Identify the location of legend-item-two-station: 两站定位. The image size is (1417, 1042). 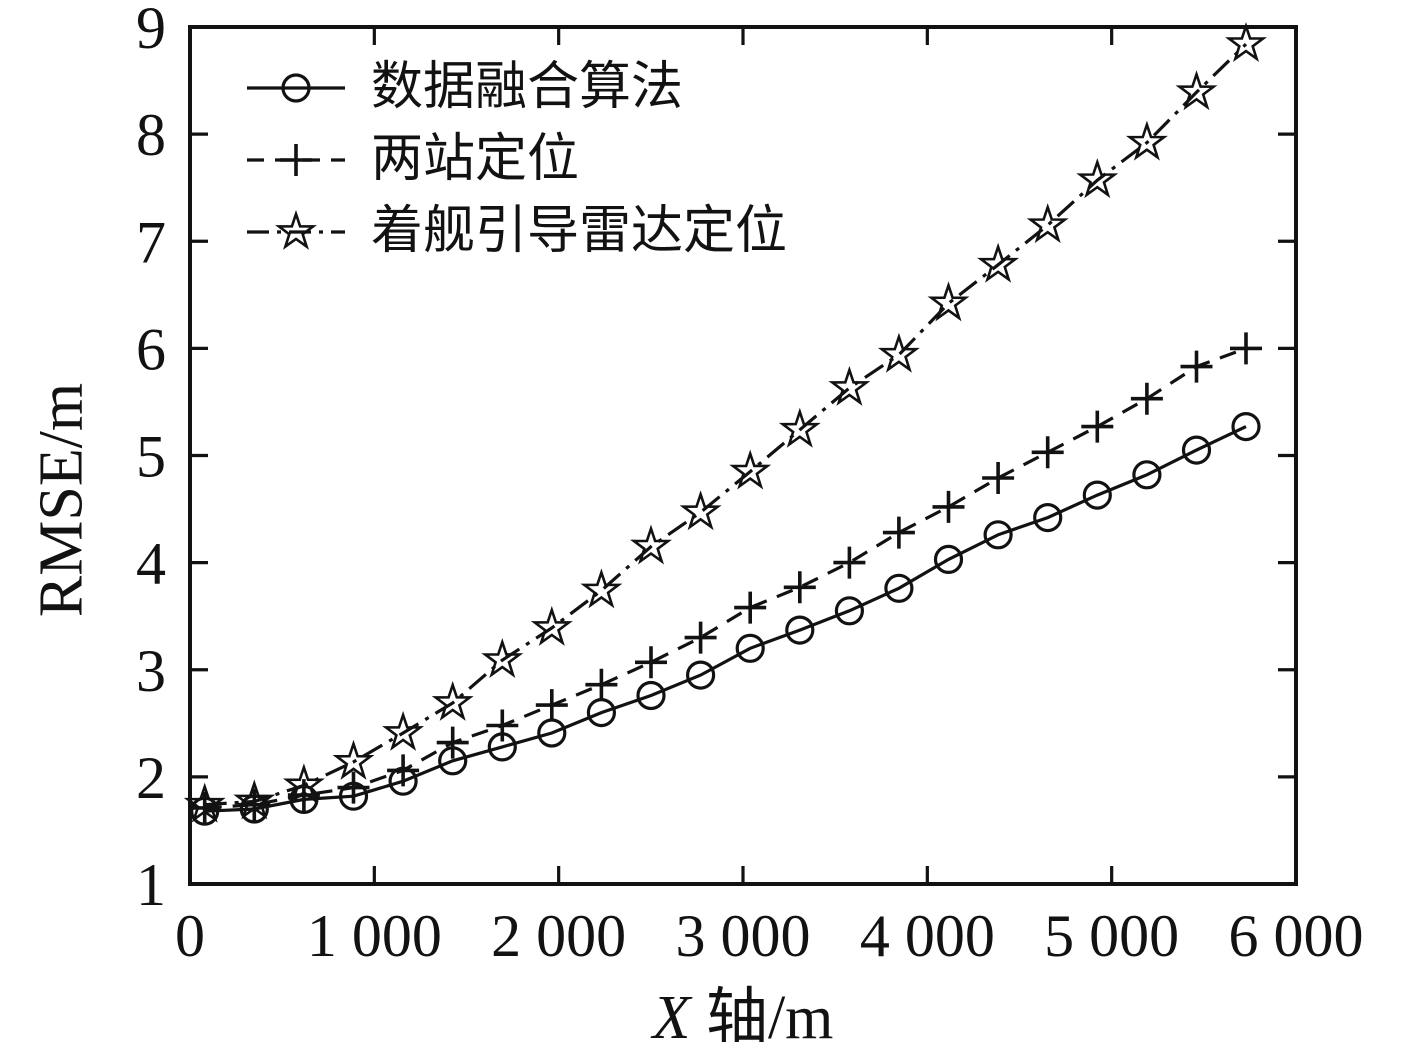
(515, 160).